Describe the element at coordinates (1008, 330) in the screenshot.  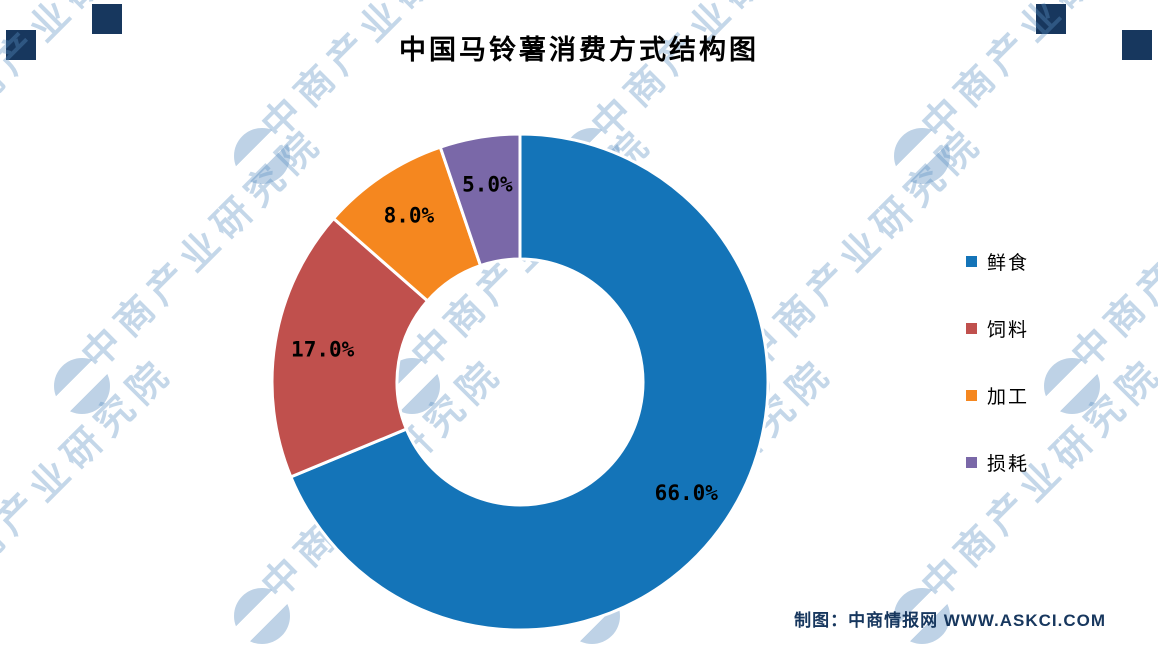
I see `legend-label: 饲料` at that location.